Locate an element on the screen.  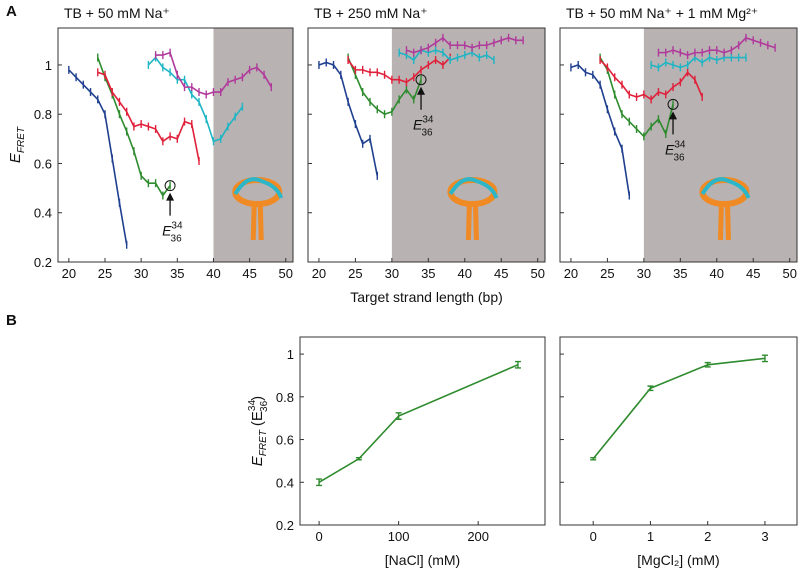
x-axis-label: [MgCl₂] (mM) is located at coordinates (678, 560).